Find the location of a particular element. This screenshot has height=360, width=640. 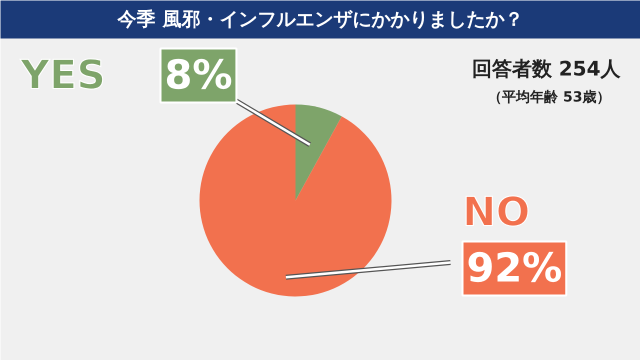

legend-label: YES is located at coordinates (63, 75).